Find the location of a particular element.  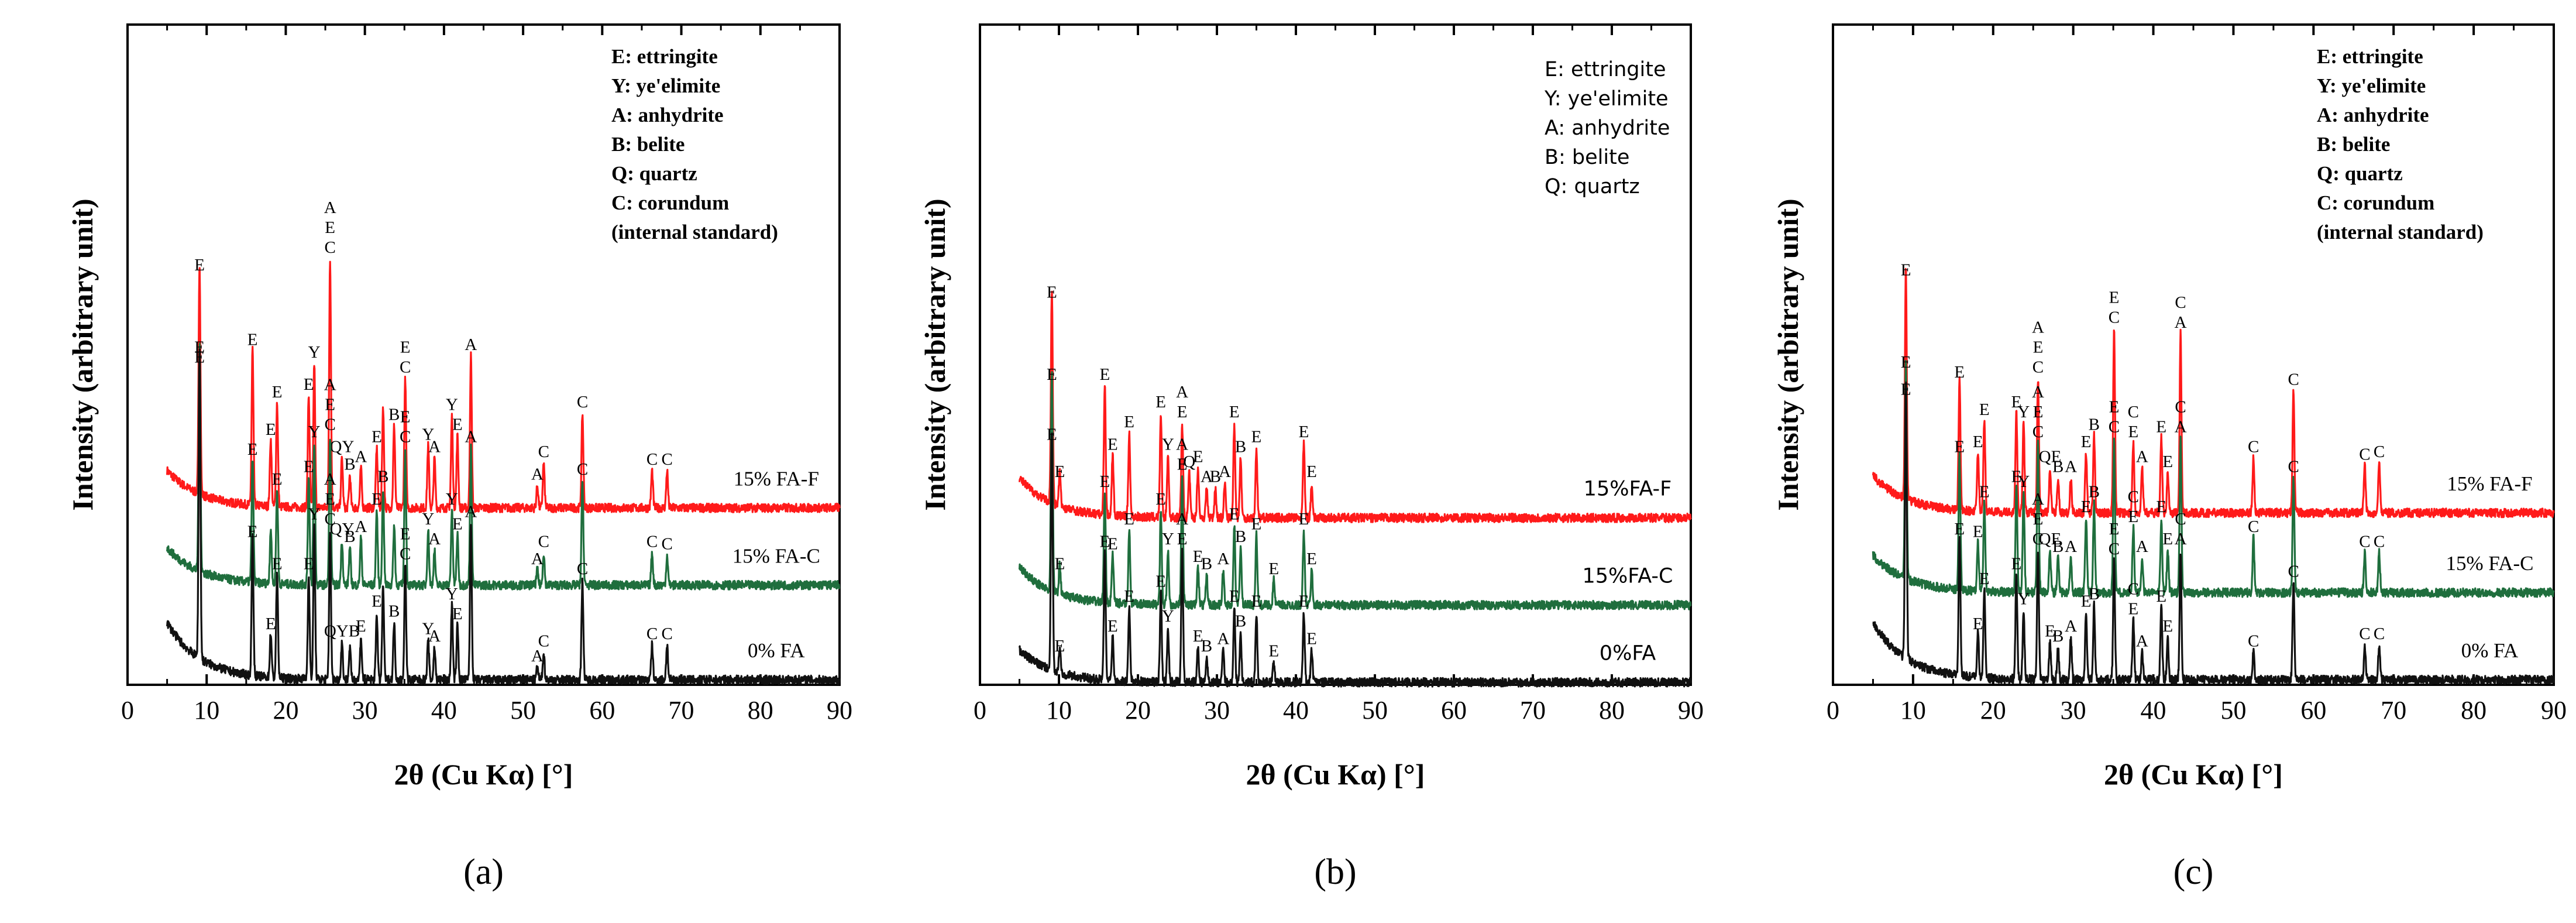

x-tick-label: 70 is located at coordinates (1533, 710).